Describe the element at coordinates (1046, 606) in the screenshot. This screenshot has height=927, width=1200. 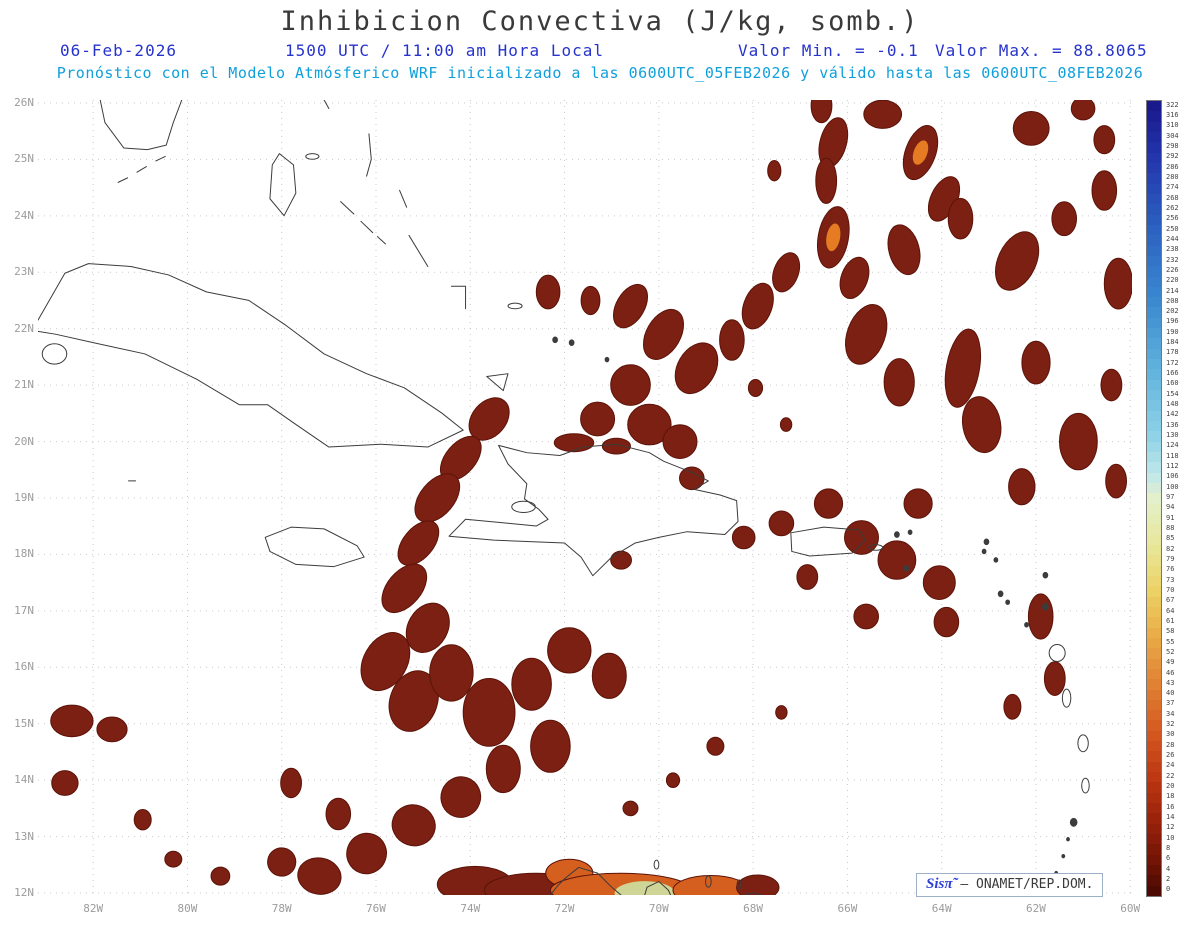
I see `island-antigua` at that location.